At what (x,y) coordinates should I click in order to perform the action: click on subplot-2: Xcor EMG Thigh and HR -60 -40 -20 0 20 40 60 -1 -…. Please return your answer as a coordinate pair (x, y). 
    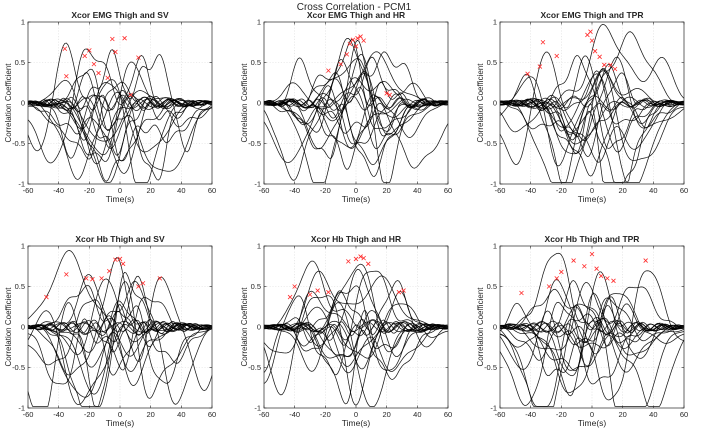
    Looking at the image, I should click on (346, 107).